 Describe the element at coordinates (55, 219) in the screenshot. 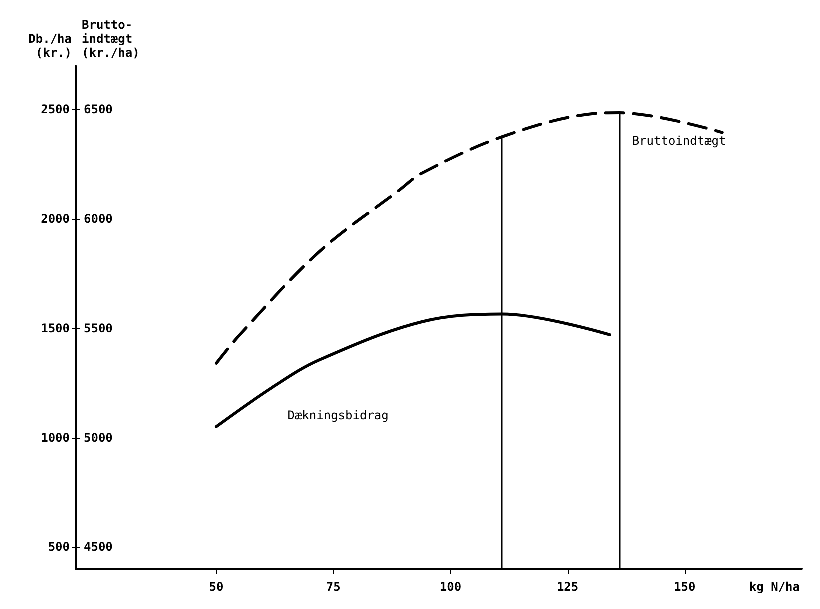

I see `y-tick-label: 2000` at that location.